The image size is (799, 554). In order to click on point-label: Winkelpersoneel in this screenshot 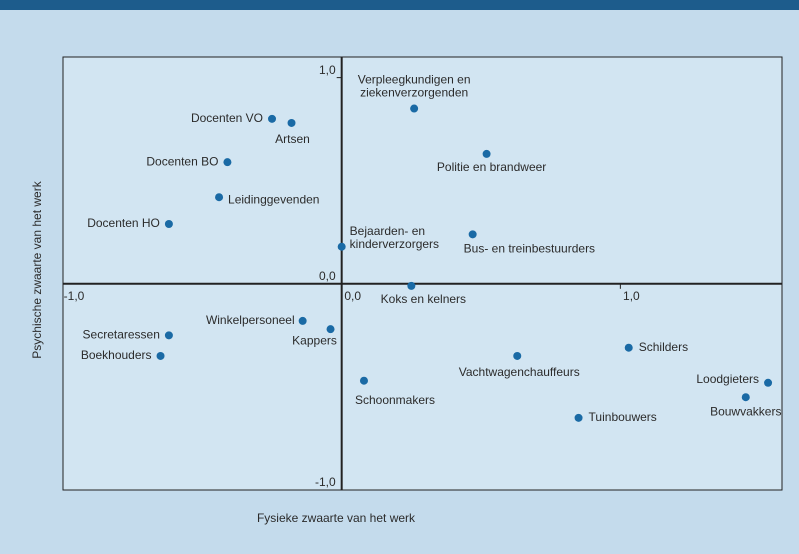, I will do `click(250, 320)`.